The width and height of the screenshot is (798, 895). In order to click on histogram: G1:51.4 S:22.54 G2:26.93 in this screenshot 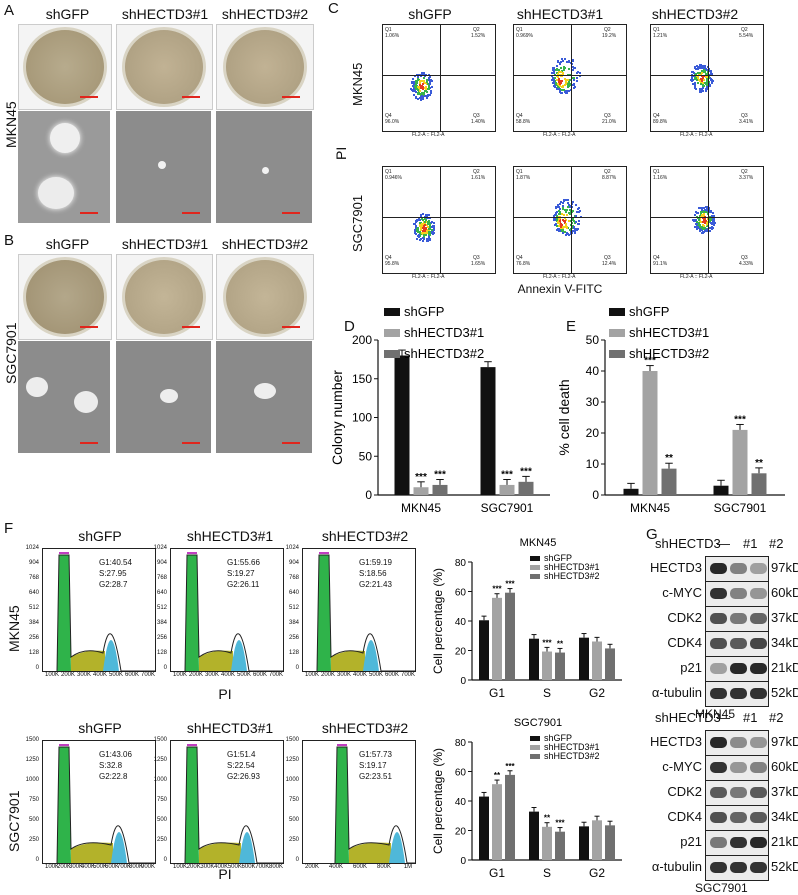, I will do `click(227, 802)`.